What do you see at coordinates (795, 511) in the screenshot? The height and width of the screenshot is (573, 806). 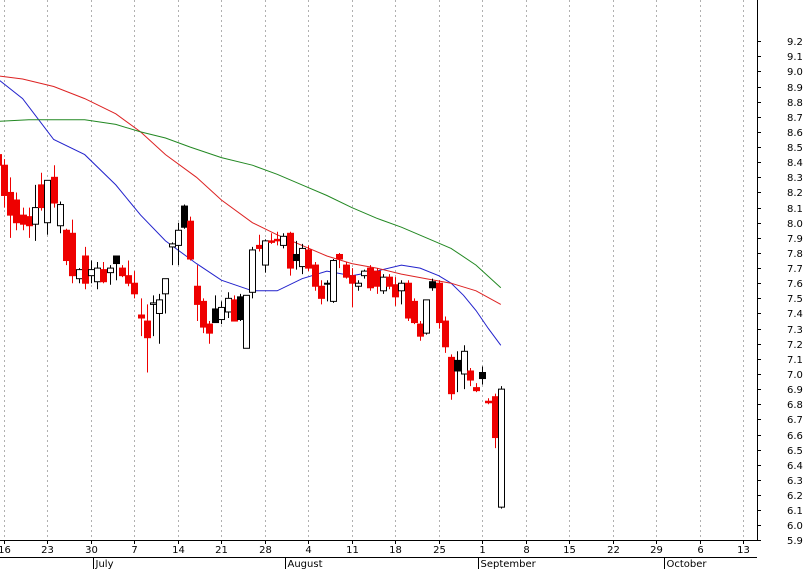 I see `y-tick-label: 6.1` at bounding box center [795, 511].